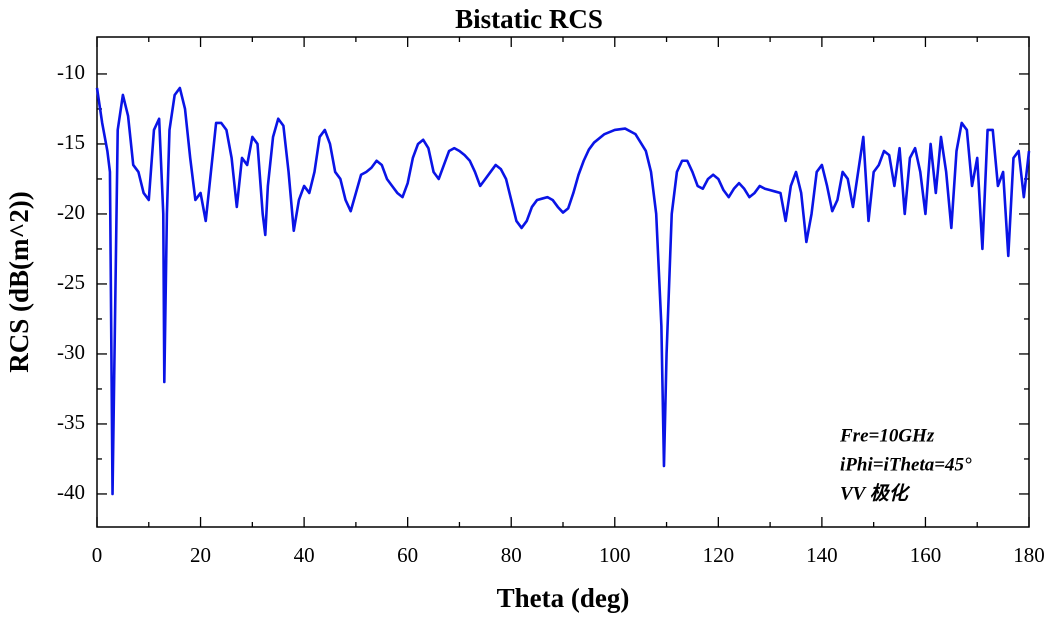 This screenshot has height=625, width=1045. I want to click on y-axis-label: RCS (dB(m^2)), so click(19, 281).